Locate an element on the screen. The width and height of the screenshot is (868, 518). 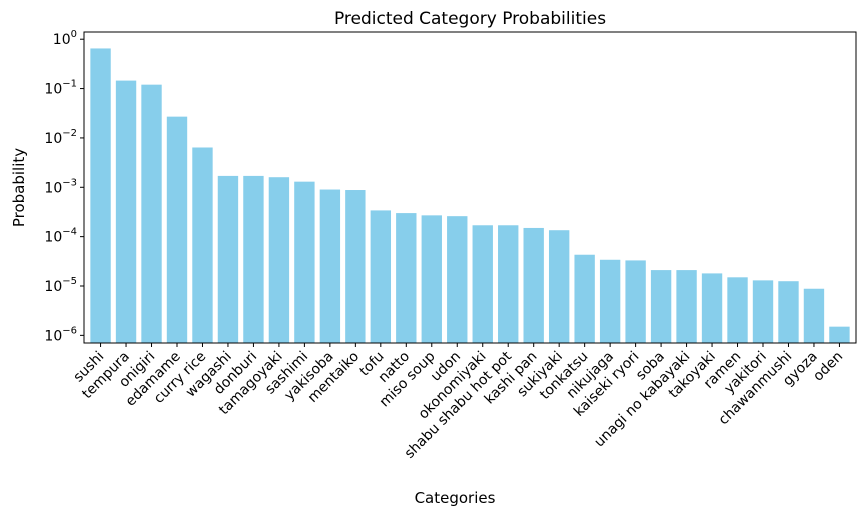
bar-yakisoba is located at coordinates (330, 266).